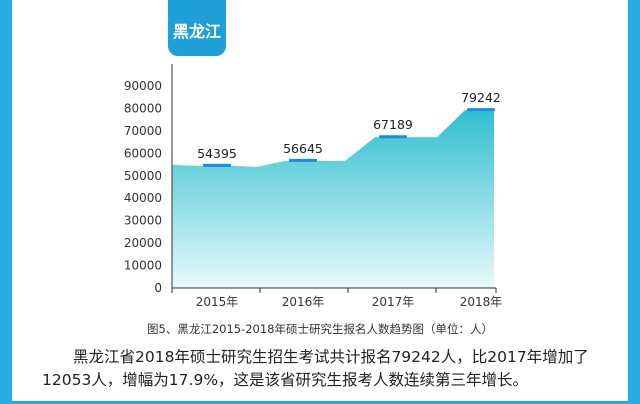  What do you see at coordinates (143, 176) in the screenshot?
I see `y-tick-label: 50000` at bounding box center [143, 176].